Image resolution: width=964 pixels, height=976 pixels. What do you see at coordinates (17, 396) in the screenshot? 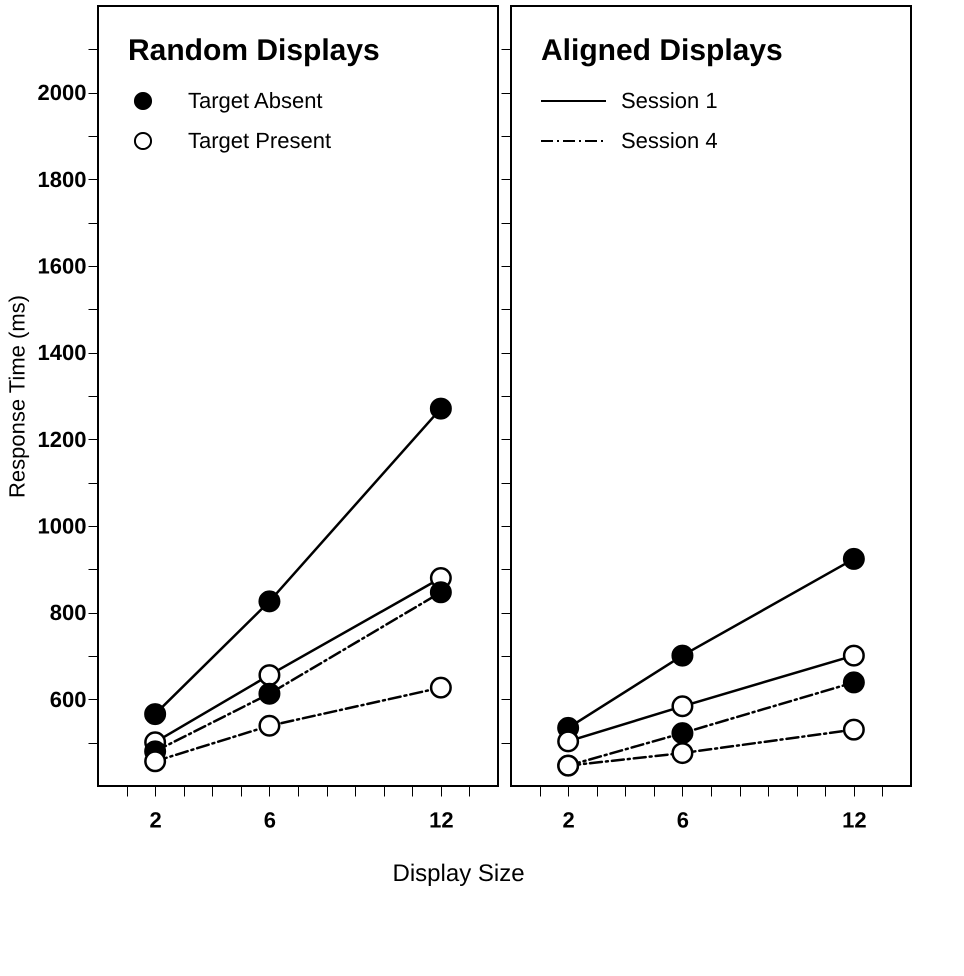
I see `y-axis-title: Response Time (ms)` at bounding box center [17, 396].